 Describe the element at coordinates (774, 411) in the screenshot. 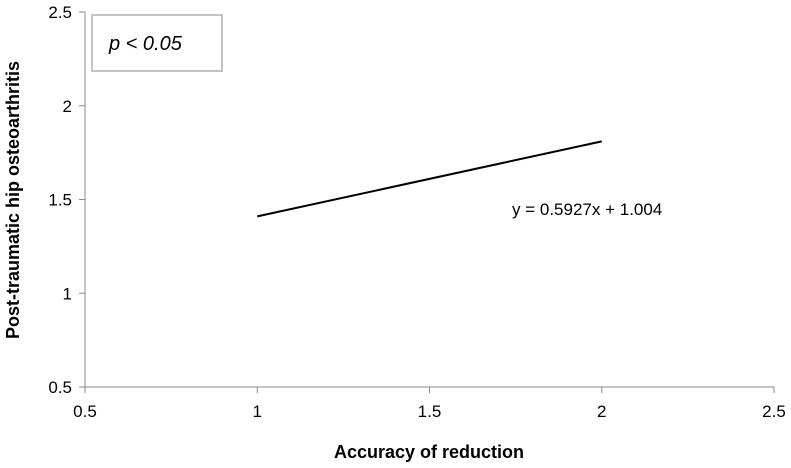

I see `x-tick-label: 2.5` at that location.